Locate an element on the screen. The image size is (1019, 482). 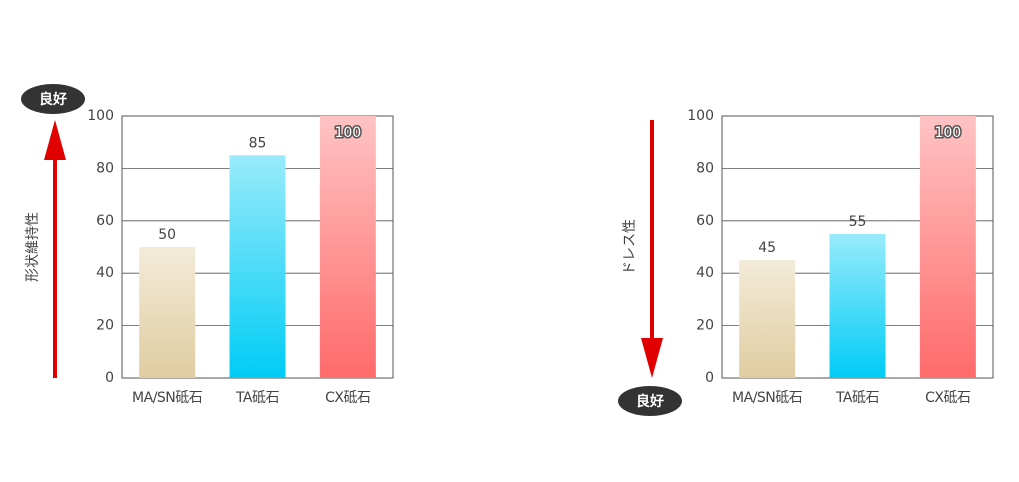
data-label: 55 is located at coordinates (858, 222).